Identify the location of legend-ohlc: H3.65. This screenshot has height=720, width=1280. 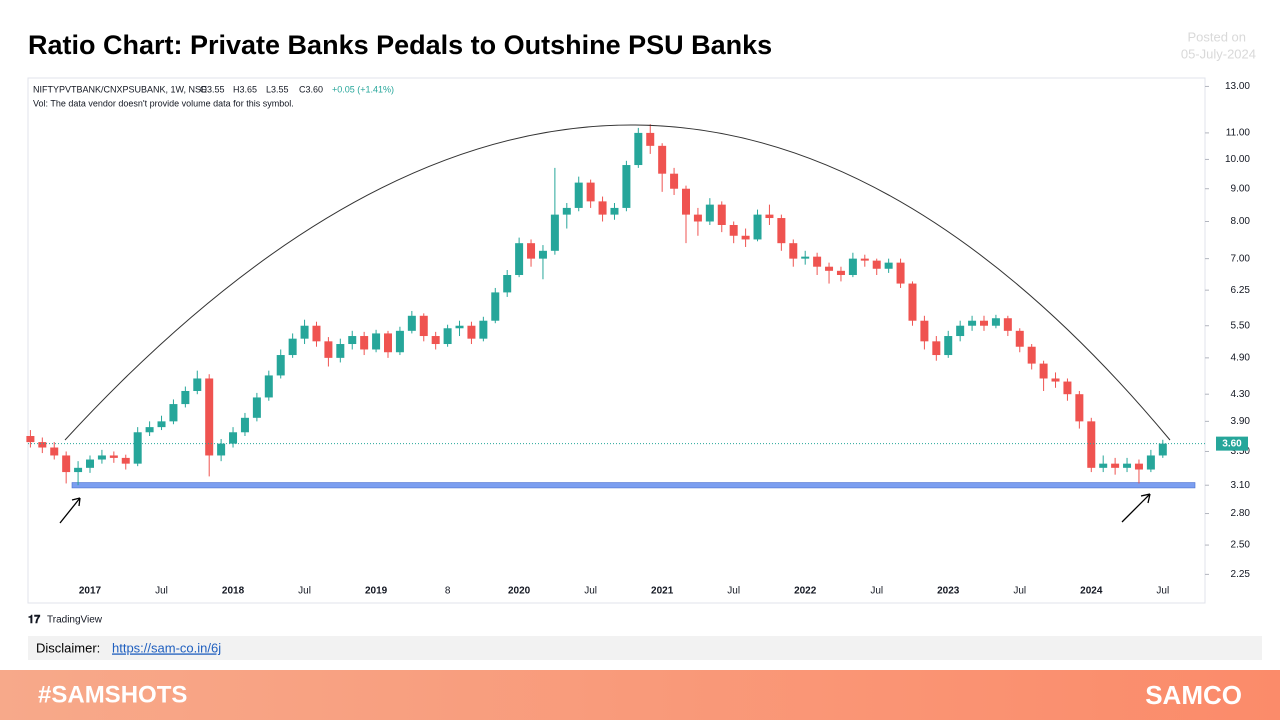
(245, 89).